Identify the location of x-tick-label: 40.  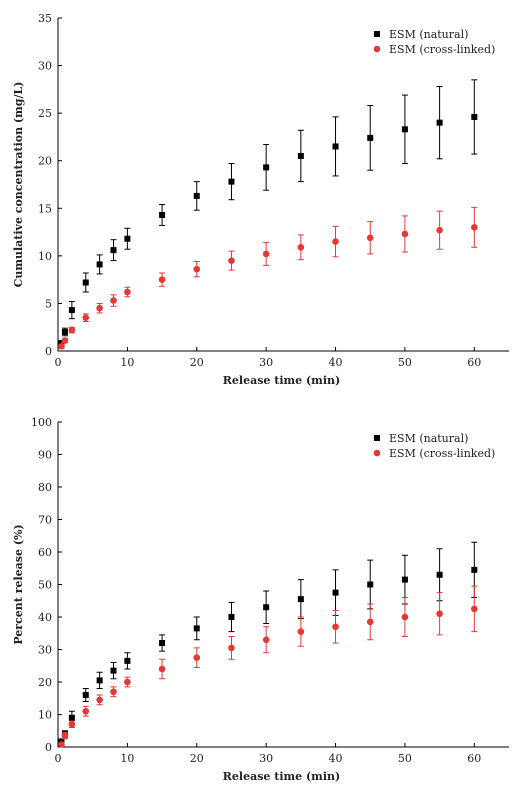
(336, 758).